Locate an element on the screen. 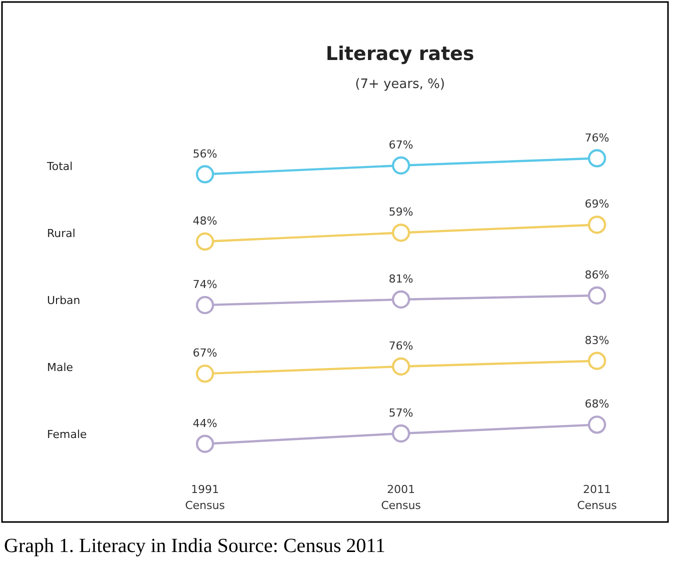 The height and width of the screenshot is (566, 681). data-label: 57% is located at coordinates (401, 413).